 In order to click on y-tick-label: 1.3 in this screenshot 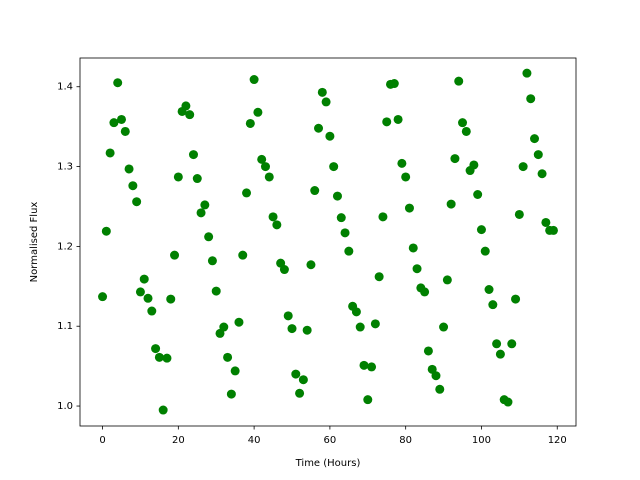, I will do `click(65, 167)`.